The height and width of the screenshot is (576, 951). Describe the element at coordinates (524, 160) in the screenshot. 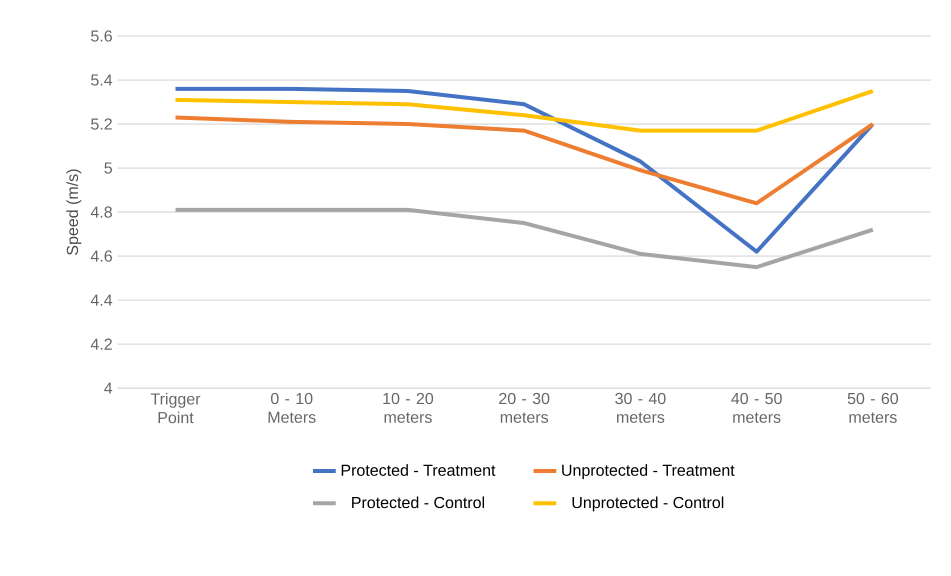

I see `line-series` at that location.